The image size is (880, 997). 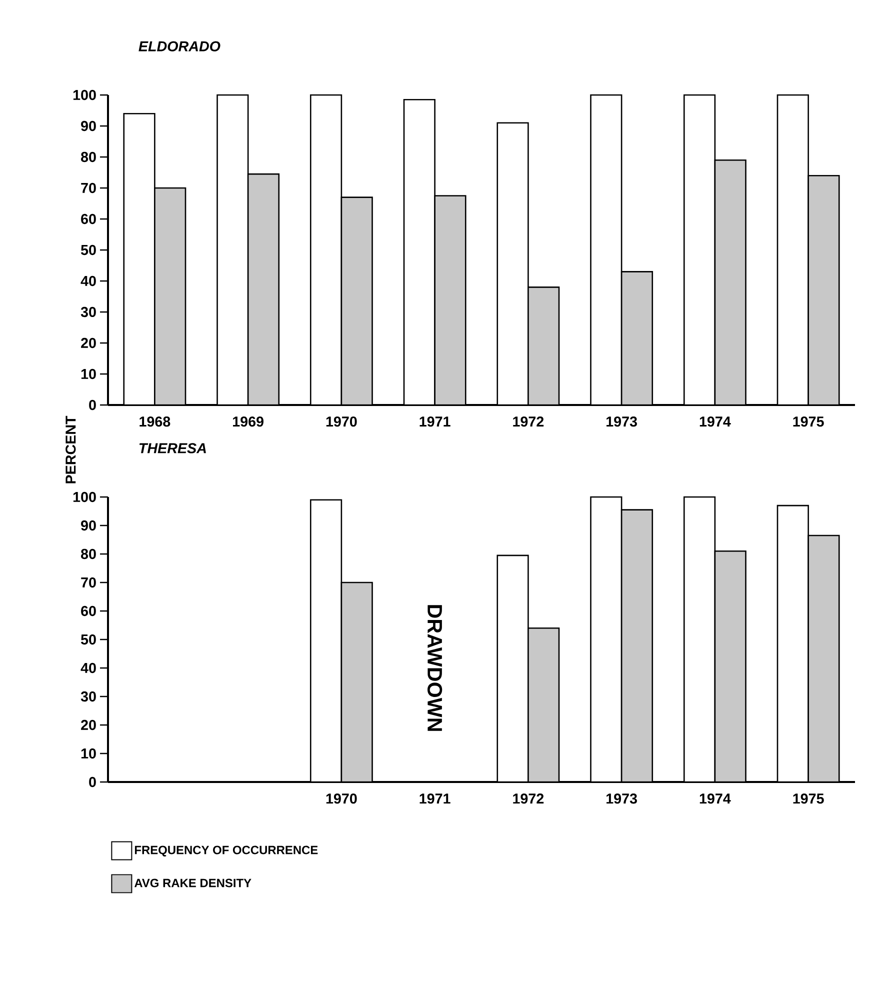 I want to click on y-axis-title: PERCENT, so click(x=71, y=450).